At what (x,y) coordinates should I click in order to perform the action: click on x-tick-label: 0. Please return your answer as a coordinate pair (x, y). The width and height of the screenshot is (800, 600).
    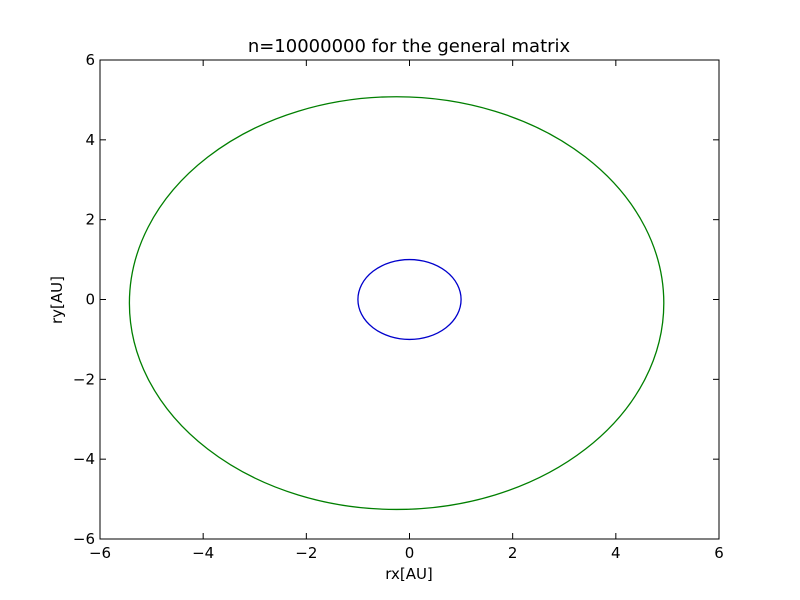
    Looking at the image, I should click on (410, 553).